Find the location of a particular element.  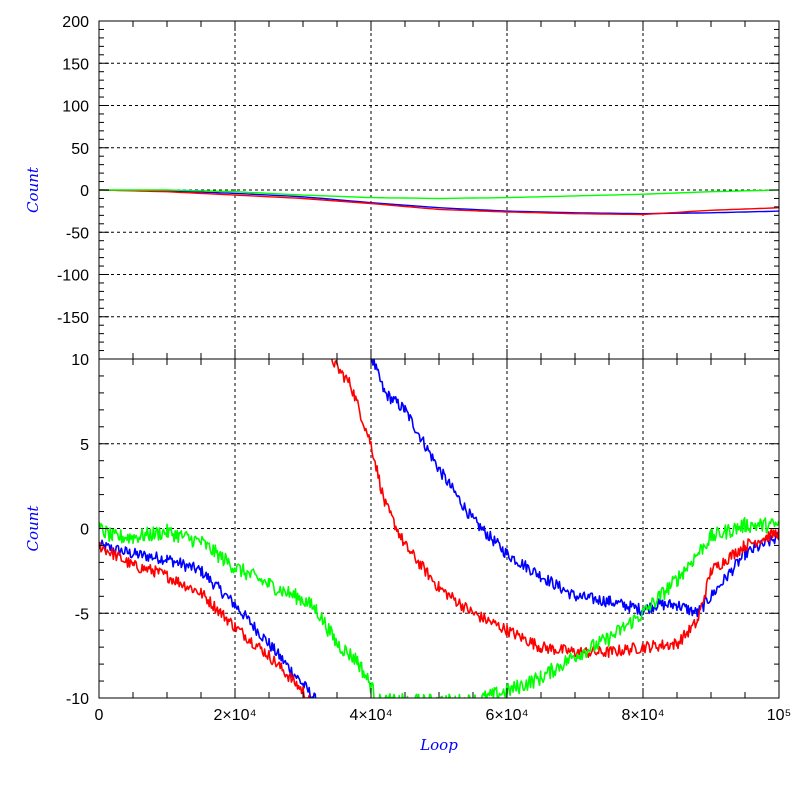

top-y-axis-label: Count is located at coordinates (33, 189).